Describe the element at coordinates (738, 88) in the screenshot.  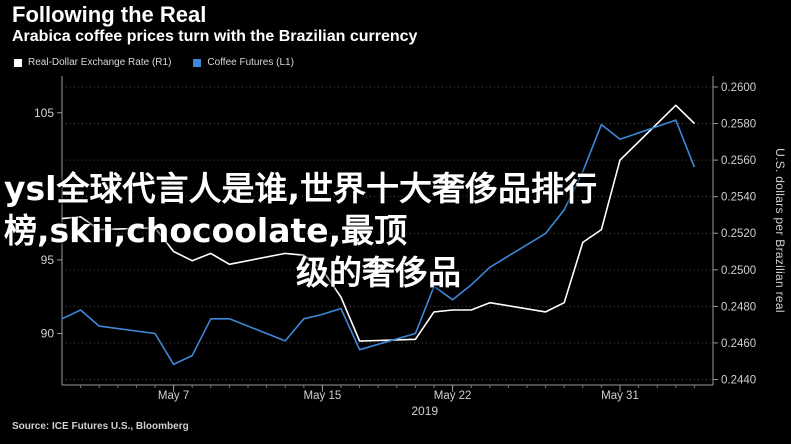
I see `right-tick-label: 0.2600` at that location.